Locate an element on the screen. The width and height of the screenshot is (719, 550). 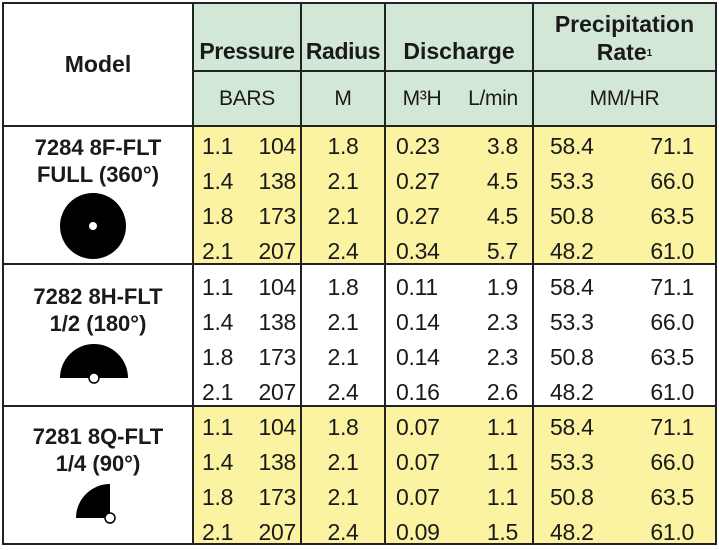
half-circle-pattern-icon is located at coordinates (94, 364).